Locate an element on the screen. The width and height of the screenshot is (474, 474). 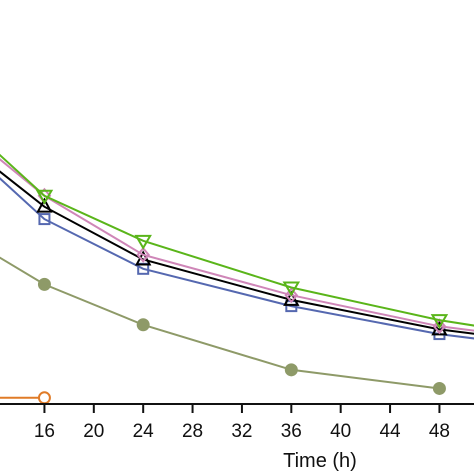
x-tick-label: 20 is located at coordinates (93, 431).